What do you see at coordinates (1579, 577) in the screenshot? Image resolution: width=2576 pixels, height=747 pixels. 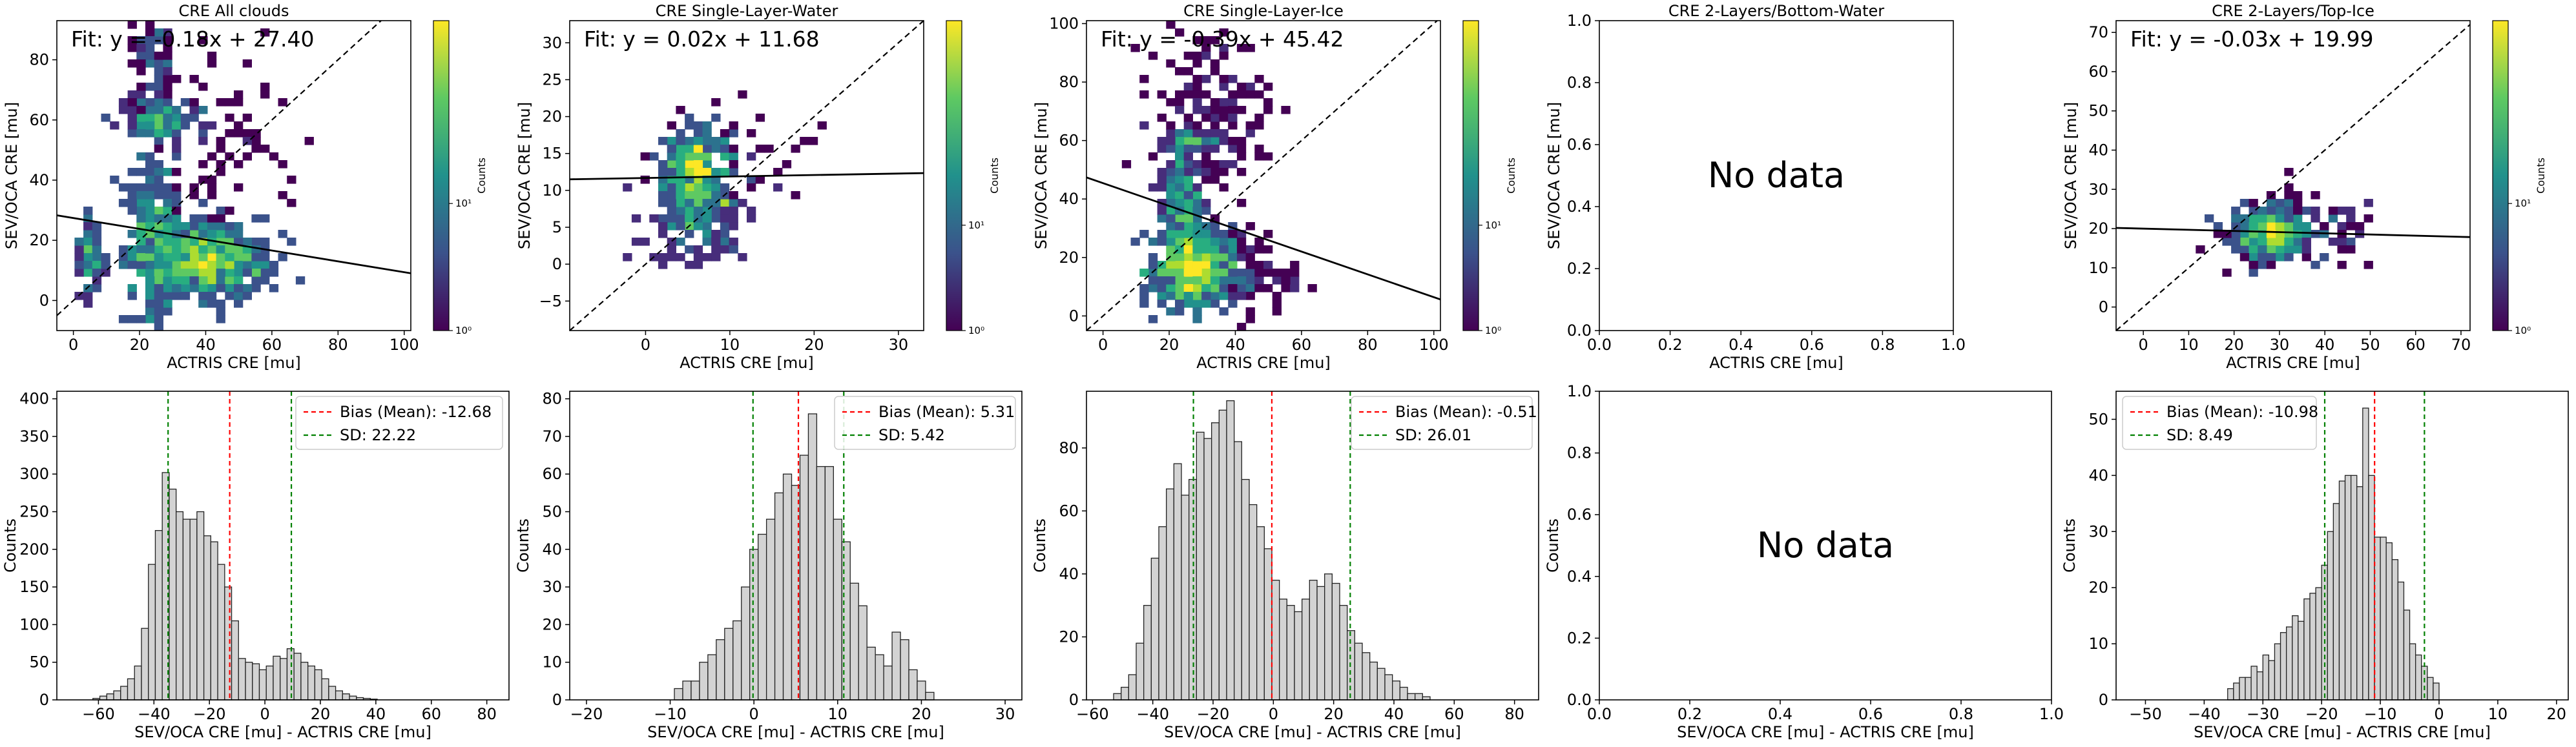 I see `y-tick-label: 0.4` at bounding box center [1579, 577].